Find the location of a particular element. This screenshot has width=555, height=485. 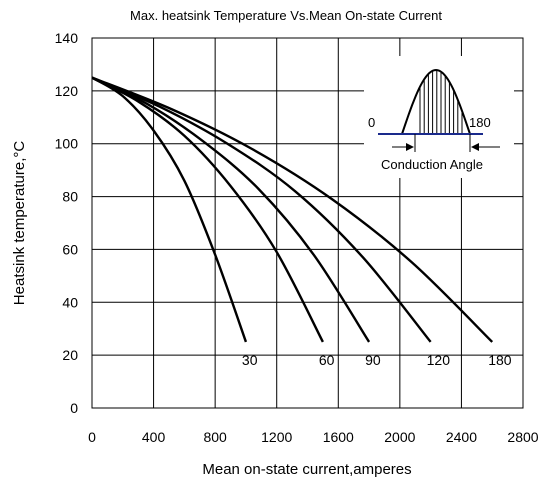

inset-caption: Conduction Angle is located at coordinates (432, 164).